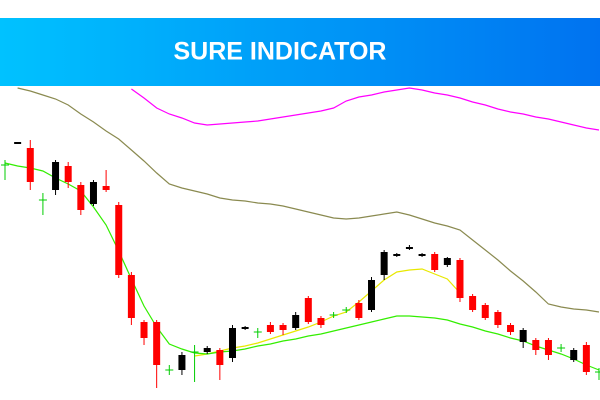 The height and width of the screenshot is (400, 600). What do you see at coordinates (280, 52) in the screenshot?
I see `title: SURE INDICATOR` at bounding box center [280, 52].